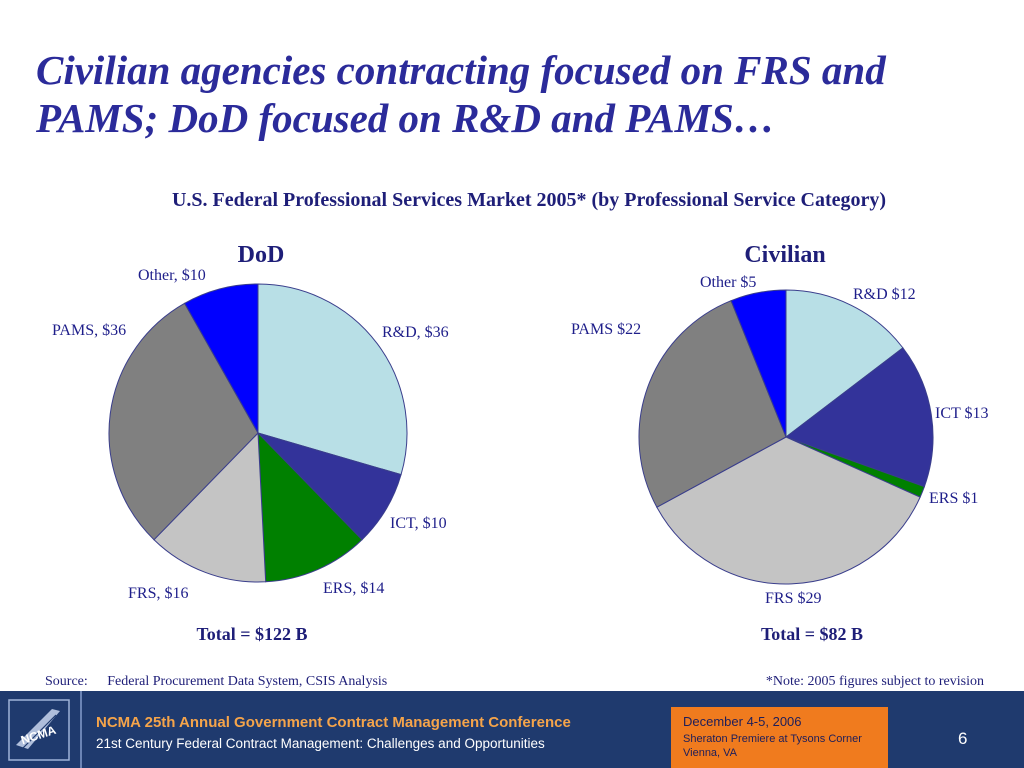 This screenshot has width=1024, height=768. Describe the element at coordinates (415, 332) in the screenshot. I see `dod-label-r-d: R&D, $36` at that location.